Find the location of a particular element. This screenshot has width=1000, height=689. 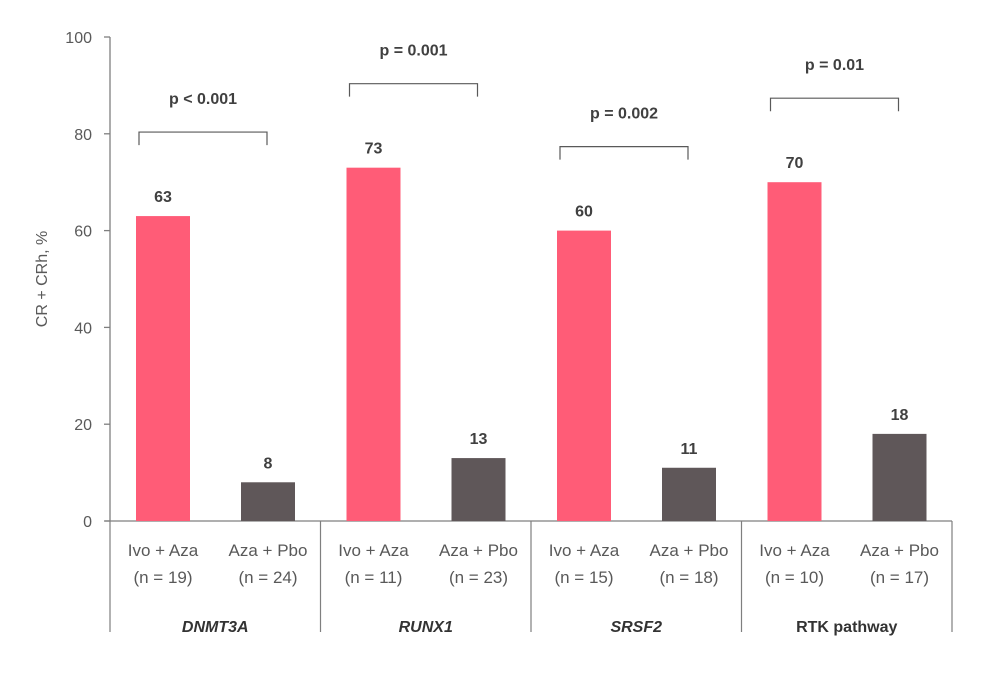

y-axis-title: CR + CRh, % is located at coordinates (42, 279).